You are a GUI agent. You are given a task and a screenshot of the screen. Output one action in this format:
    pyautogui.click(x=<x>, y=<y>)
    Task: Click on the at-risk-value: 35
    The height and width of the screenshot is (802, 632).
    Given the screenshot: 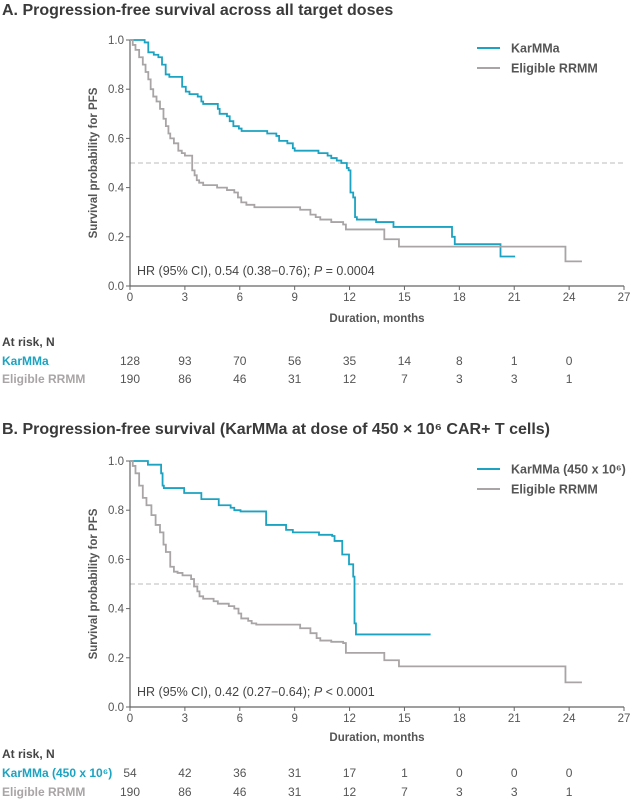 What is the action you would take?
    pyautogui.click(x=350, y=361)
    